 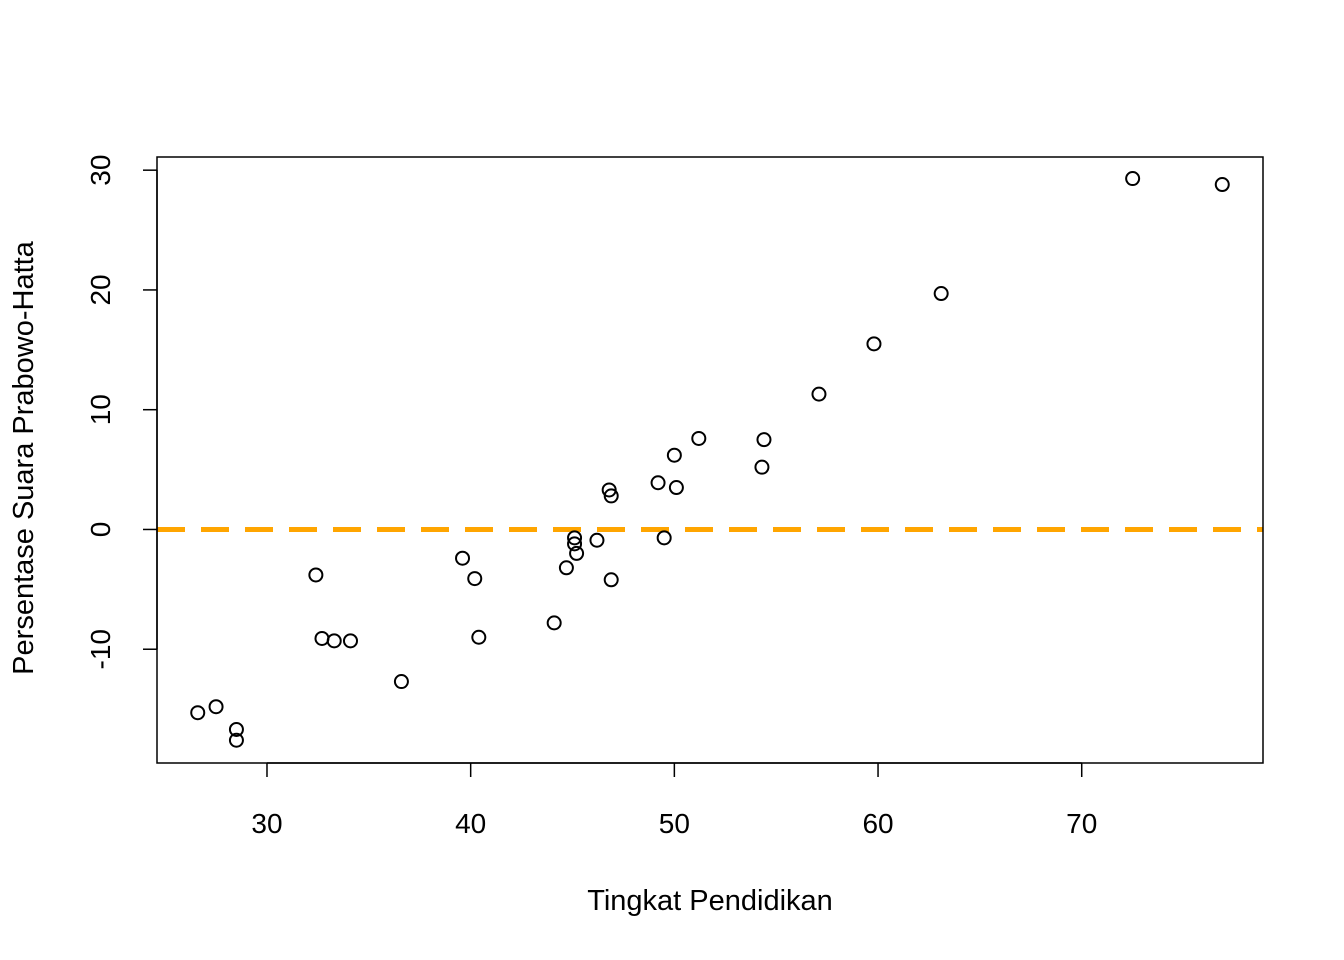 I want to click on x-tick-label: 60, so click(x=877, y=823).